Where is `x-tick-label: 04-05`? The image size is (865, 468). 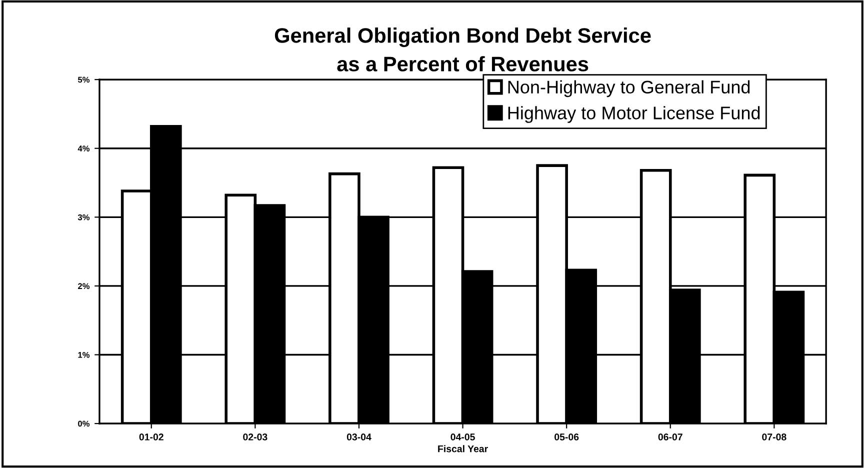
x-tick-label: 04-05 is located at coordinates (462, 437).